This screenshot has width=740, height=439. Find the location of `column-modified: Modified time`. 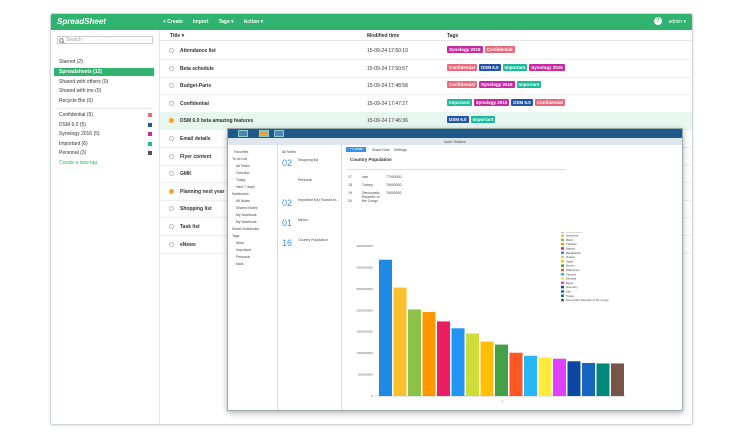

column-modified: Modified time is located at coordinates (383, 36).